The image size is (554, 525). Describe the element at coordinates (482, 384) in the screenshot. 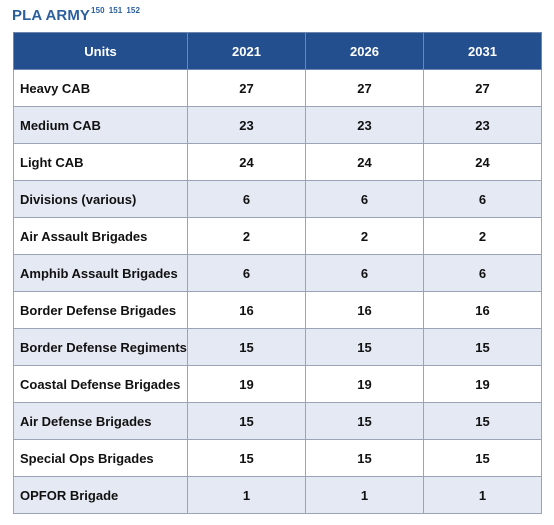

I see `value-2031-cell: 19` at that location.